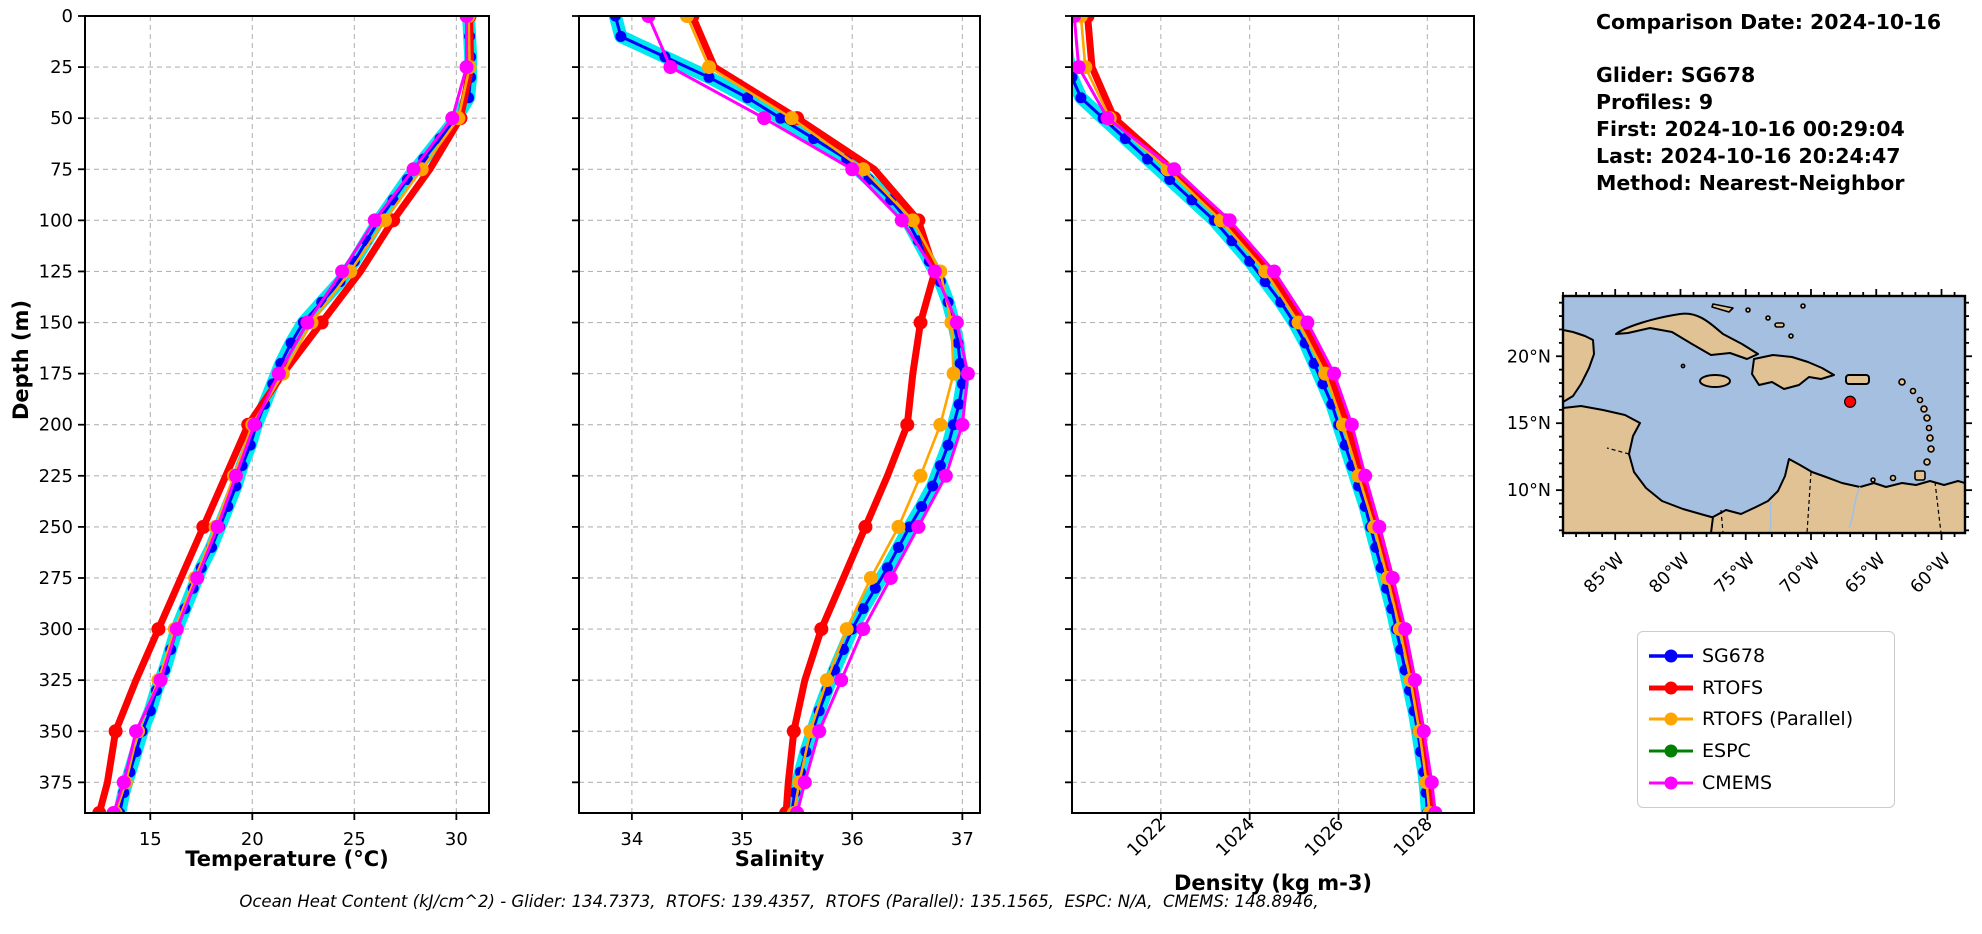 This screenshot has width=1982, height=934. Describe the element at coordinates (1735, 573) in the screenshot. I see `map-lon-label: 75°W` at that location.